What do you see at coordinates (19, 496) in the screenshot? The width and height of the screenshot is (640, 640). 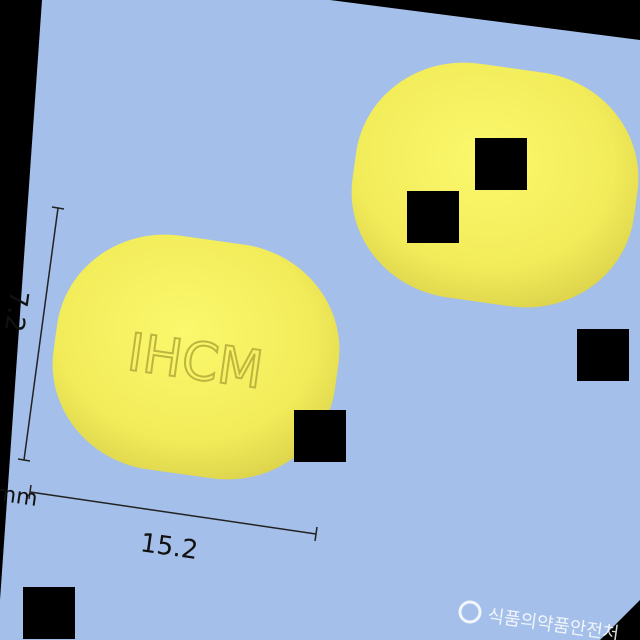 I see `unit-label: mm` at bounding box center [19, 496].